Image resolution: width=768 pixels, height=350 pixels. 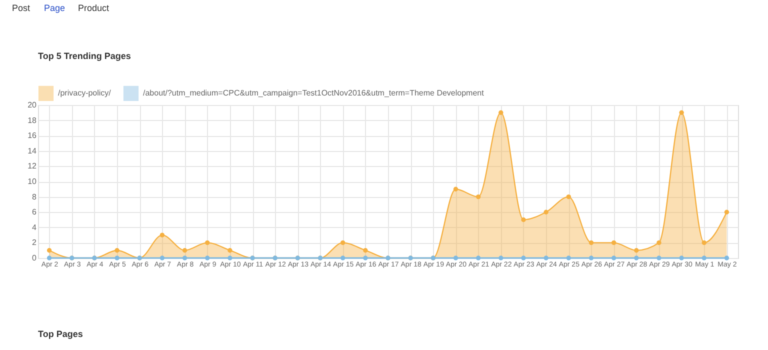 I want to click on y-tick-label: 4, so click(x=35, y=227).